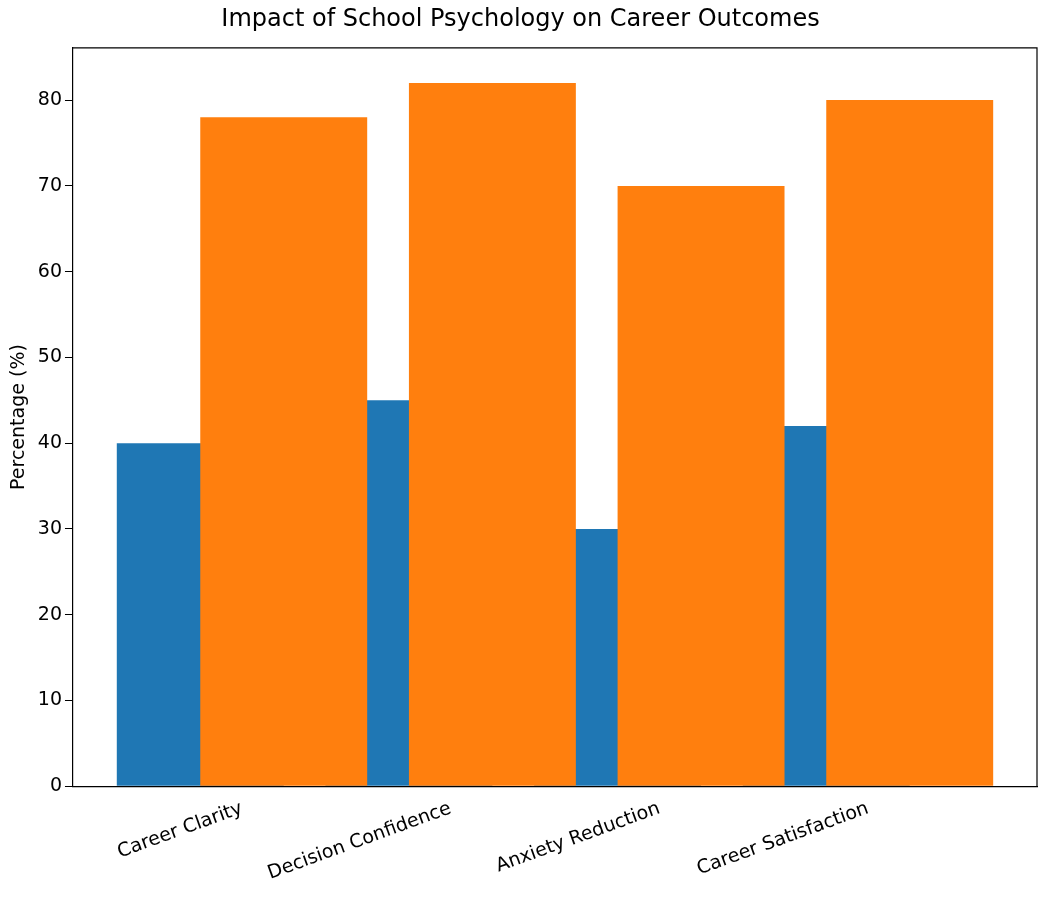  What do you see at coordinates (49, 269) in the screenshot?
I see `y-tick-label: 60` at bounding box center [49, 269].